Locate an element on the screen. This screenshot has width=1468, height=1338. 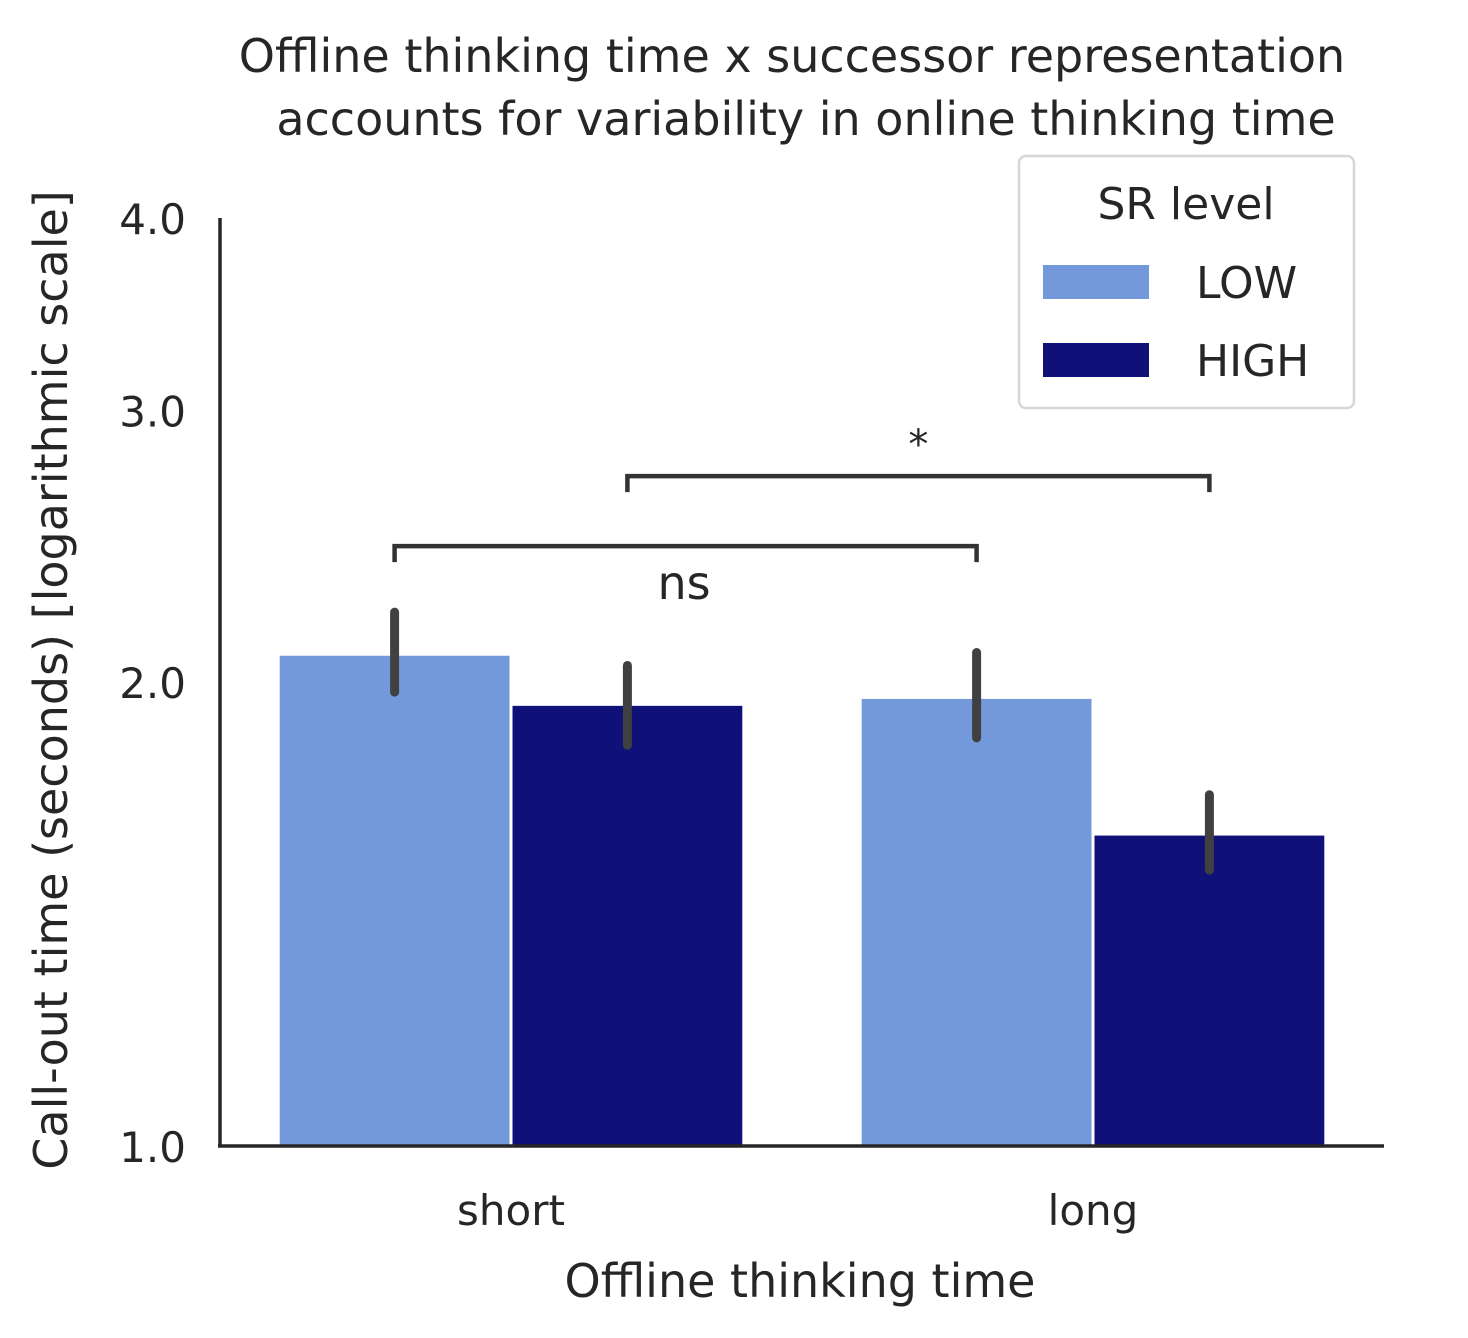
y-tick-label: 4.0 is located at coordinates (152, 219).